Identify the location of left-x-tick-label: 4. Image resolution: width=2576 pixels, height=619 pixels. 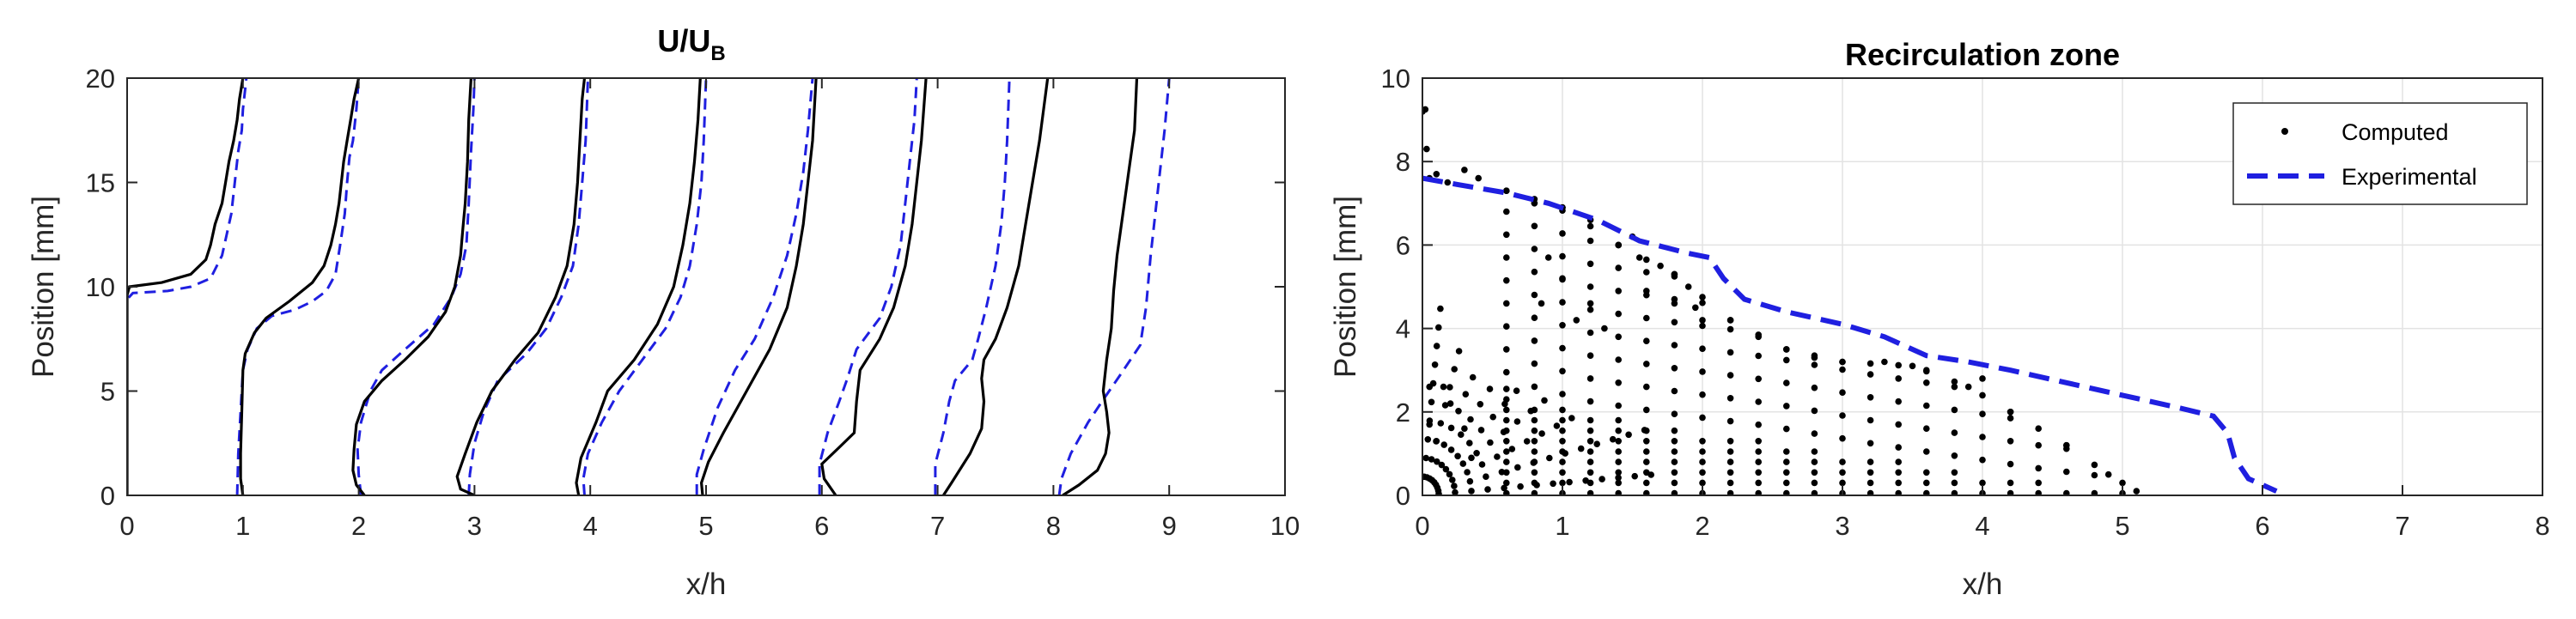
(590, 526).